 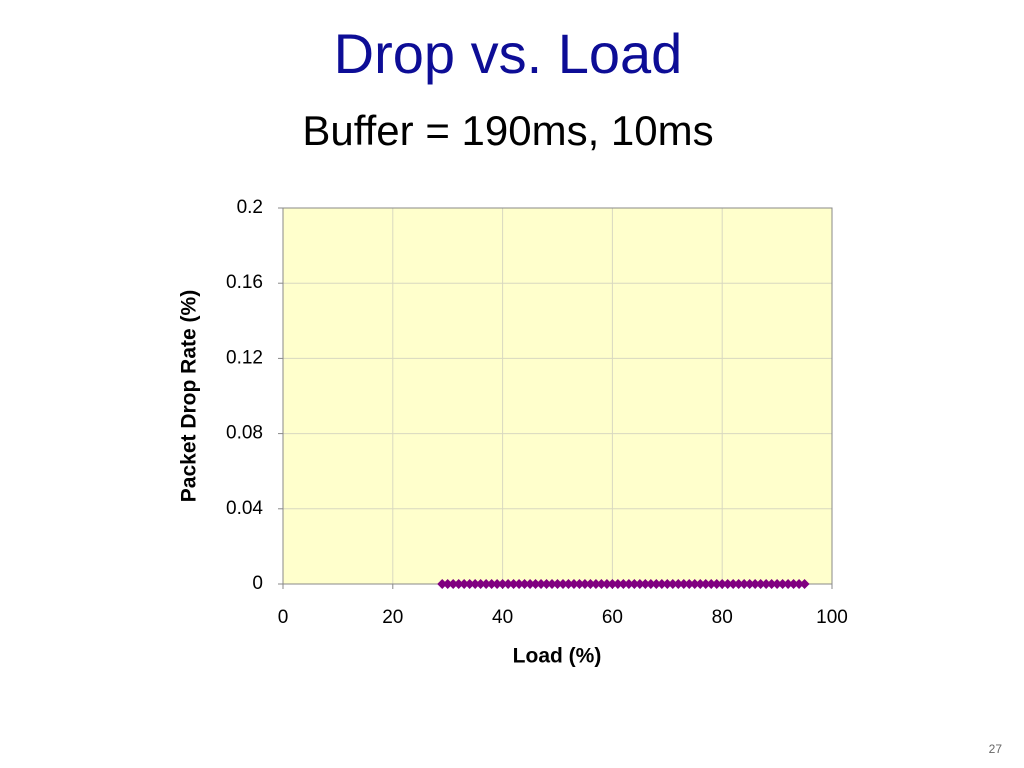 What do you see at coordinates (507, 130) in the screenshot?
I see `slide-subtitle: Buffer = 190ms, 10ms` at bounding box center [507, 130].